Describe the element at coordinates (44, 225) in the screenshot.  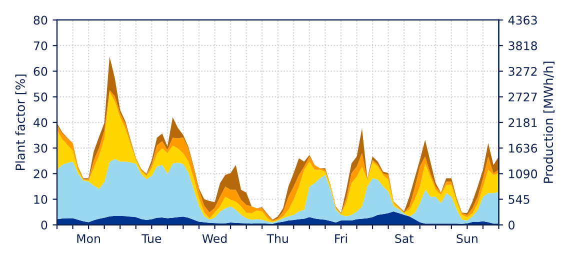
I see `y-tick-label: 0` at that location.